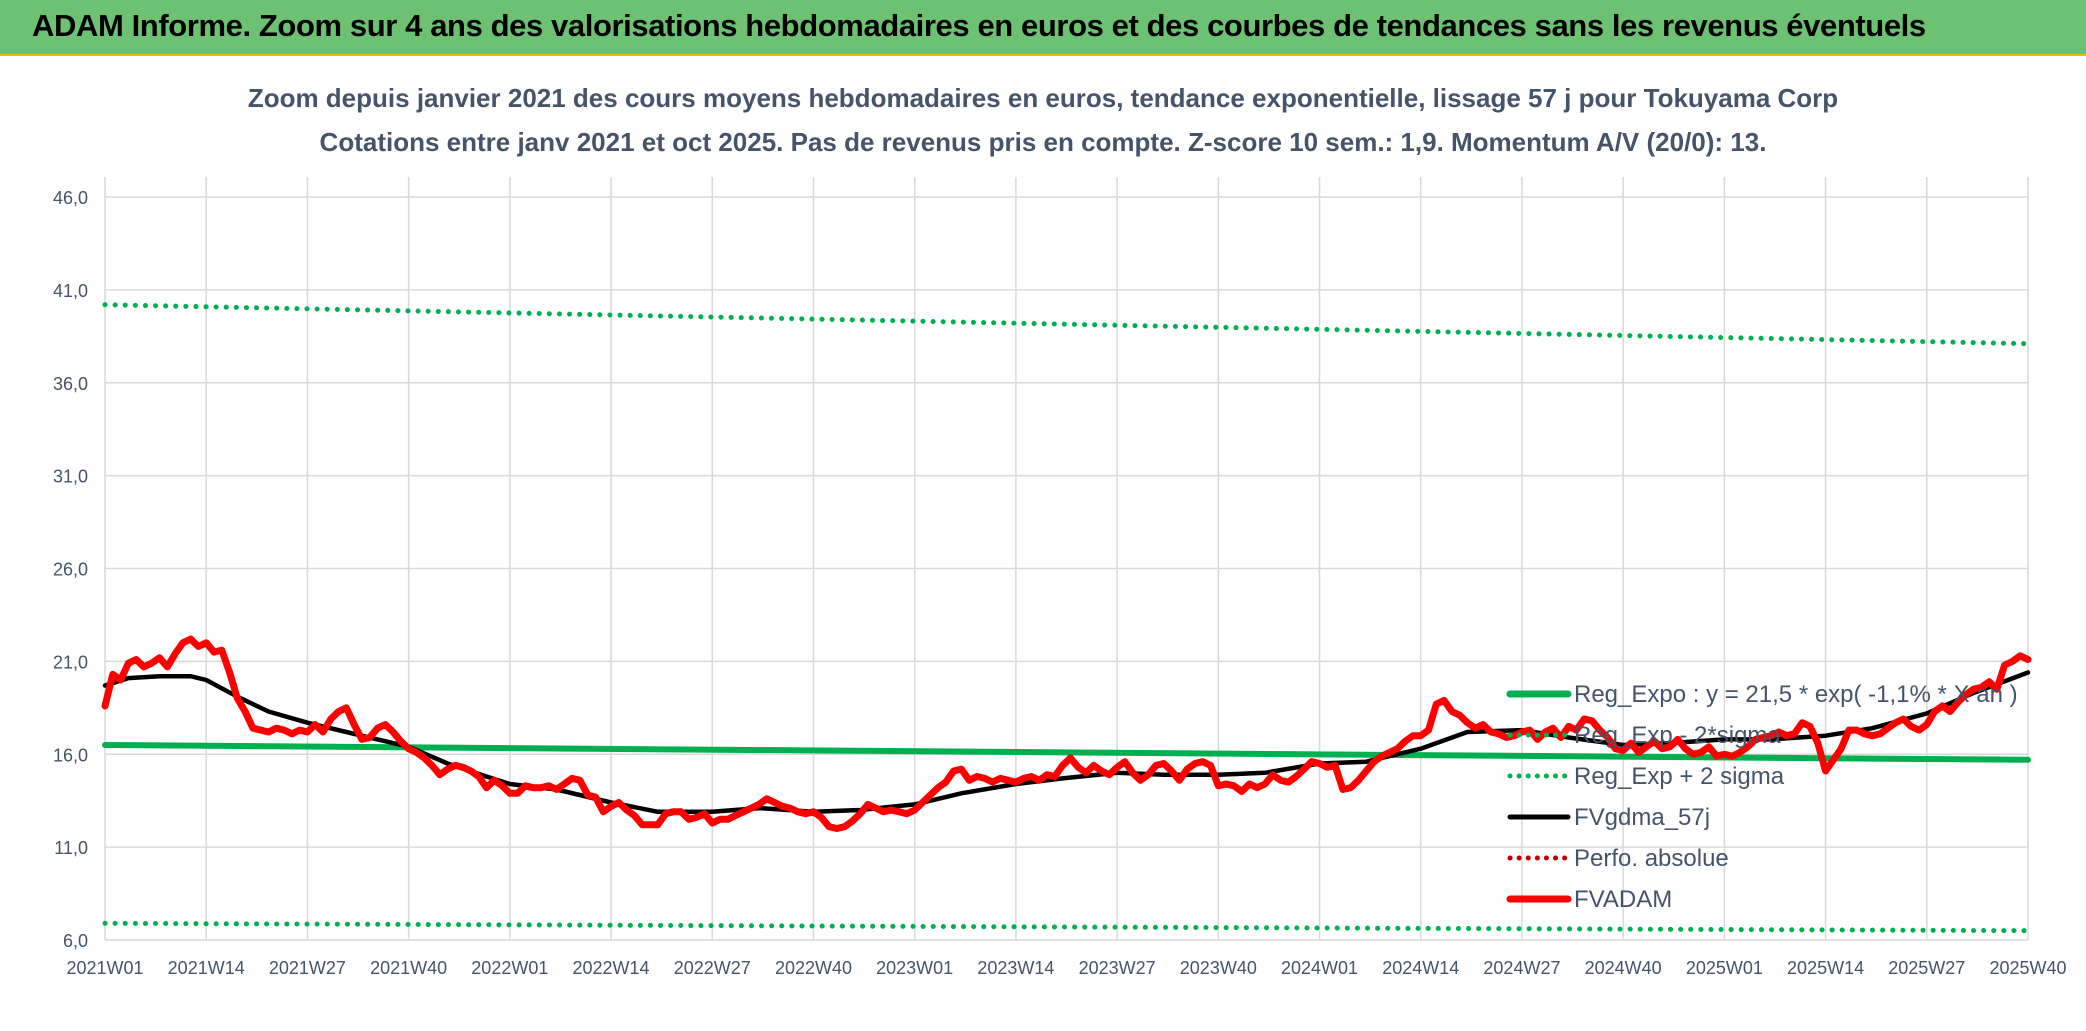 The image size is (2086, 1031). I want to click on x-tick-label: 2023W01, so click(914, 968).